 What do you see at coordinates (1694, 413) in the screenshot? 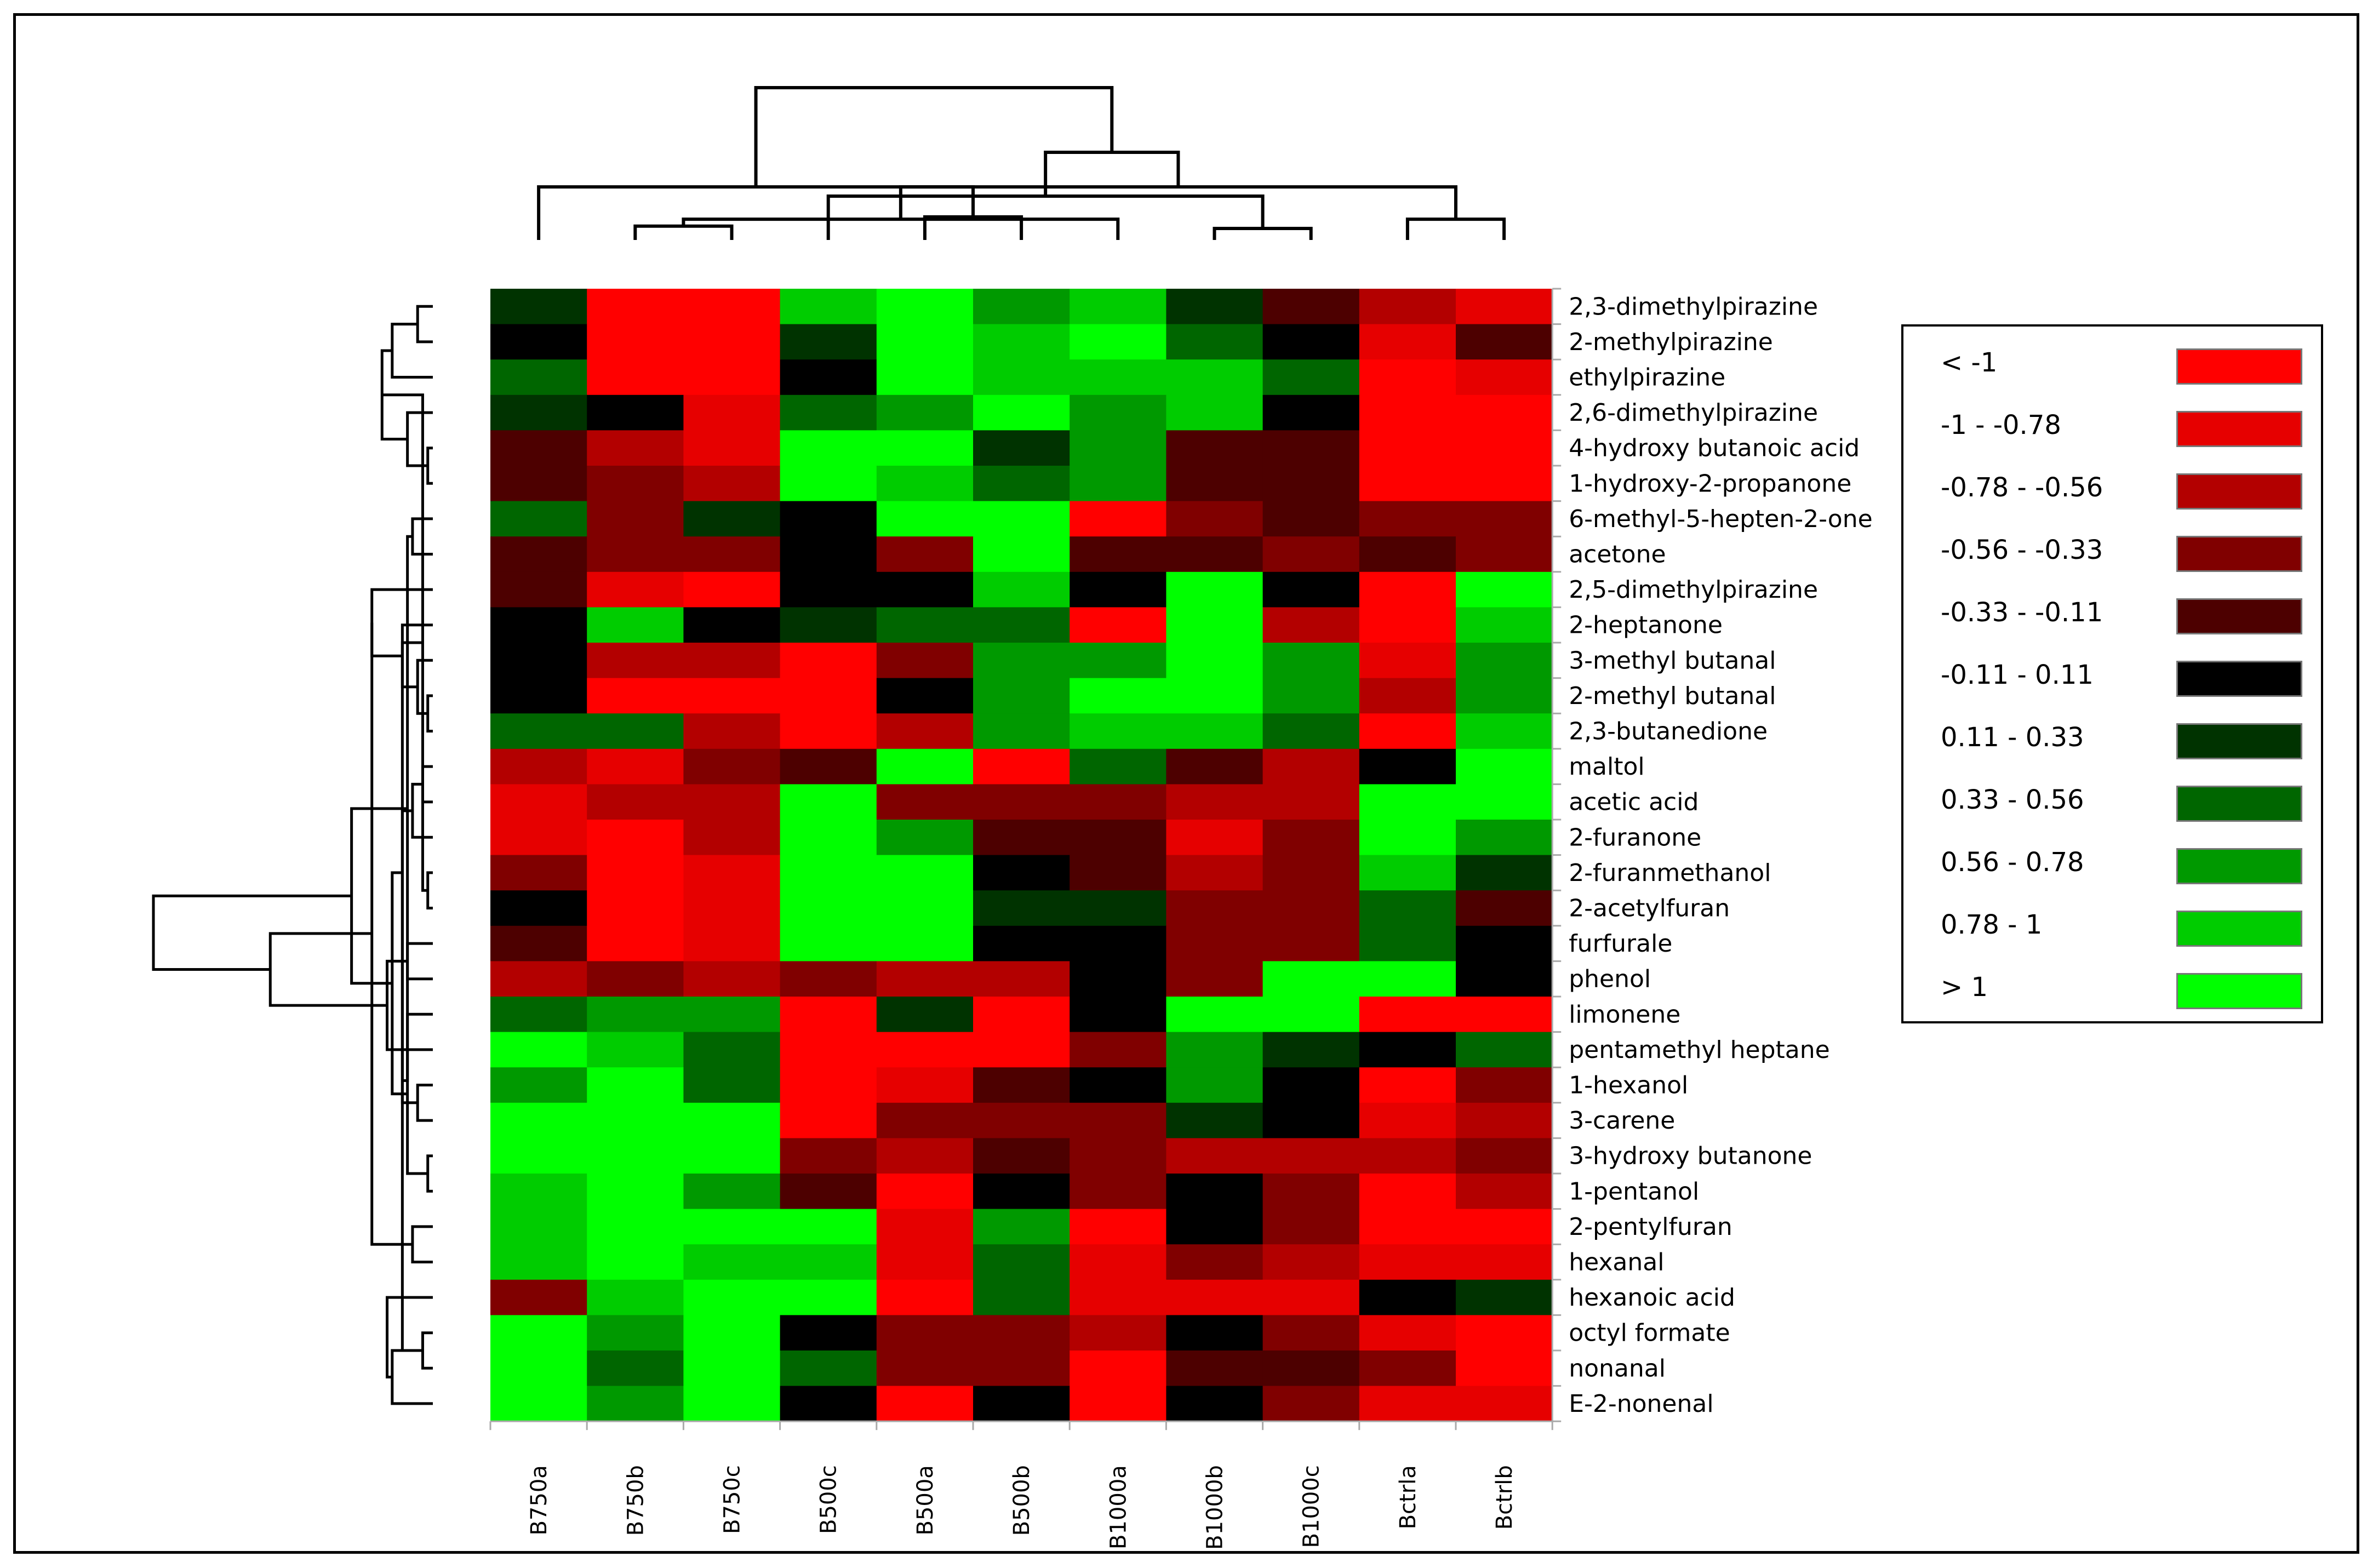
I see `row-label: 2,6-dimethylpirazine` at bounding box center [1694, 413].